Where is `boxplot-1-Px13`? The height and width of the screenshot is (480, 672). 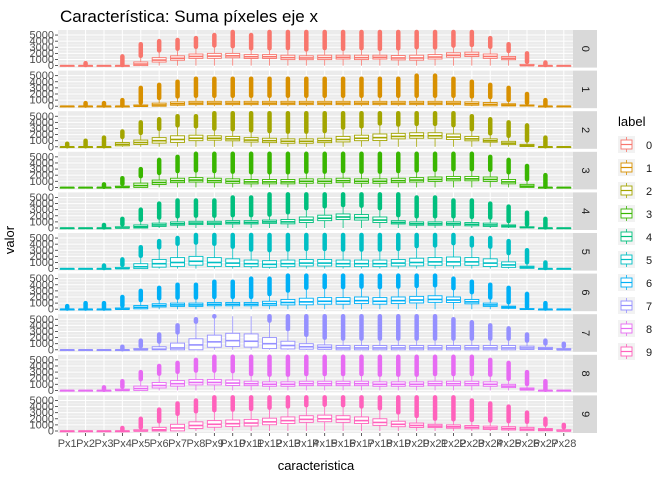
boxplot-1-Px13 is located at coordinates (288, 91).